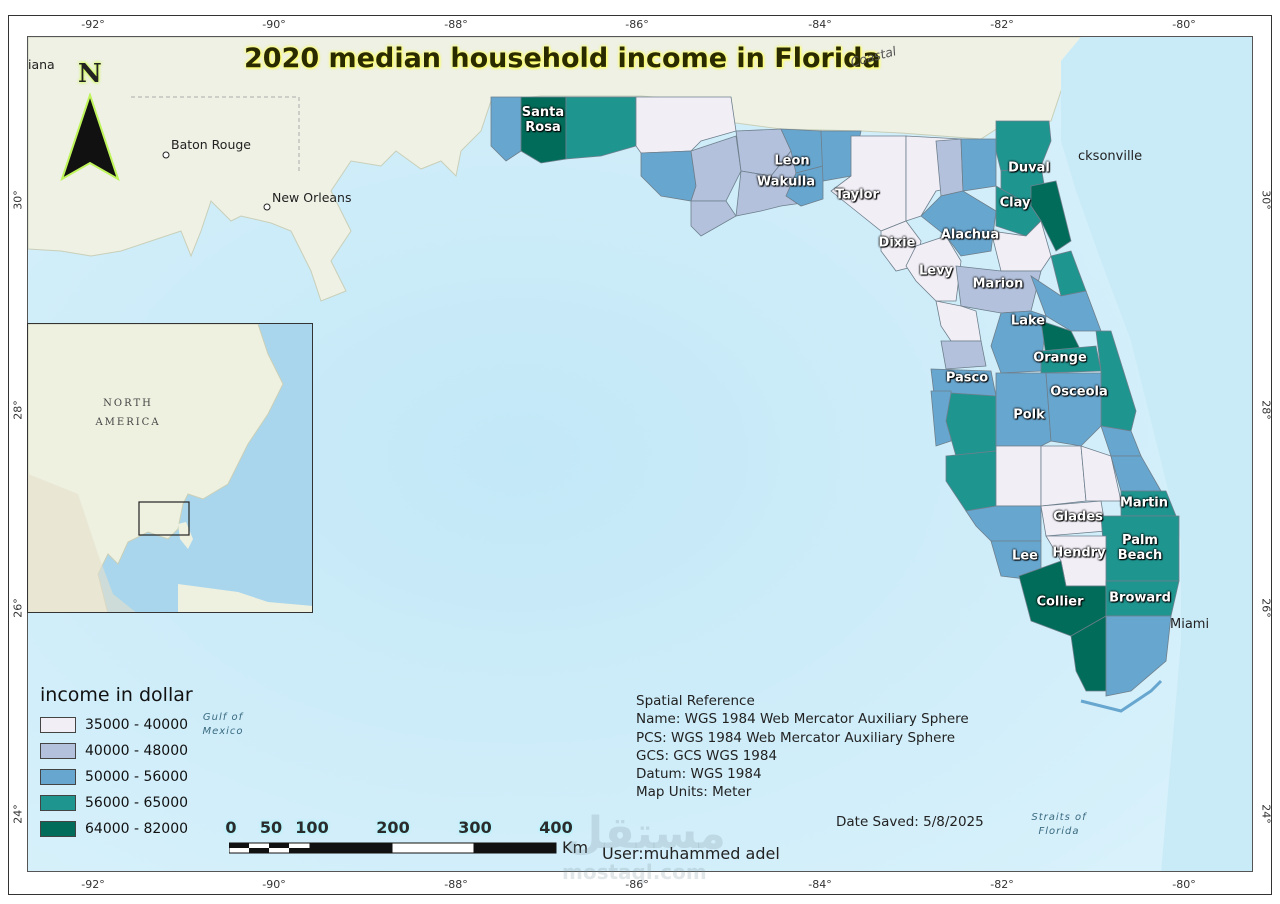  Describe the element at coordinates (1023, 409) in the screenshot. I see `county-polk` at that location.